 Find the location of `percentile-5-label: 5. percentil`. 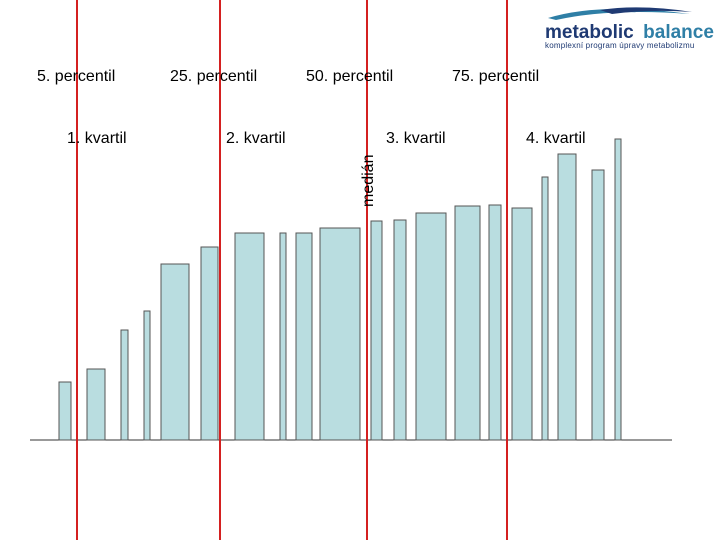

percentile-5-label: 5. percentil is located at coordinates (76, 76).